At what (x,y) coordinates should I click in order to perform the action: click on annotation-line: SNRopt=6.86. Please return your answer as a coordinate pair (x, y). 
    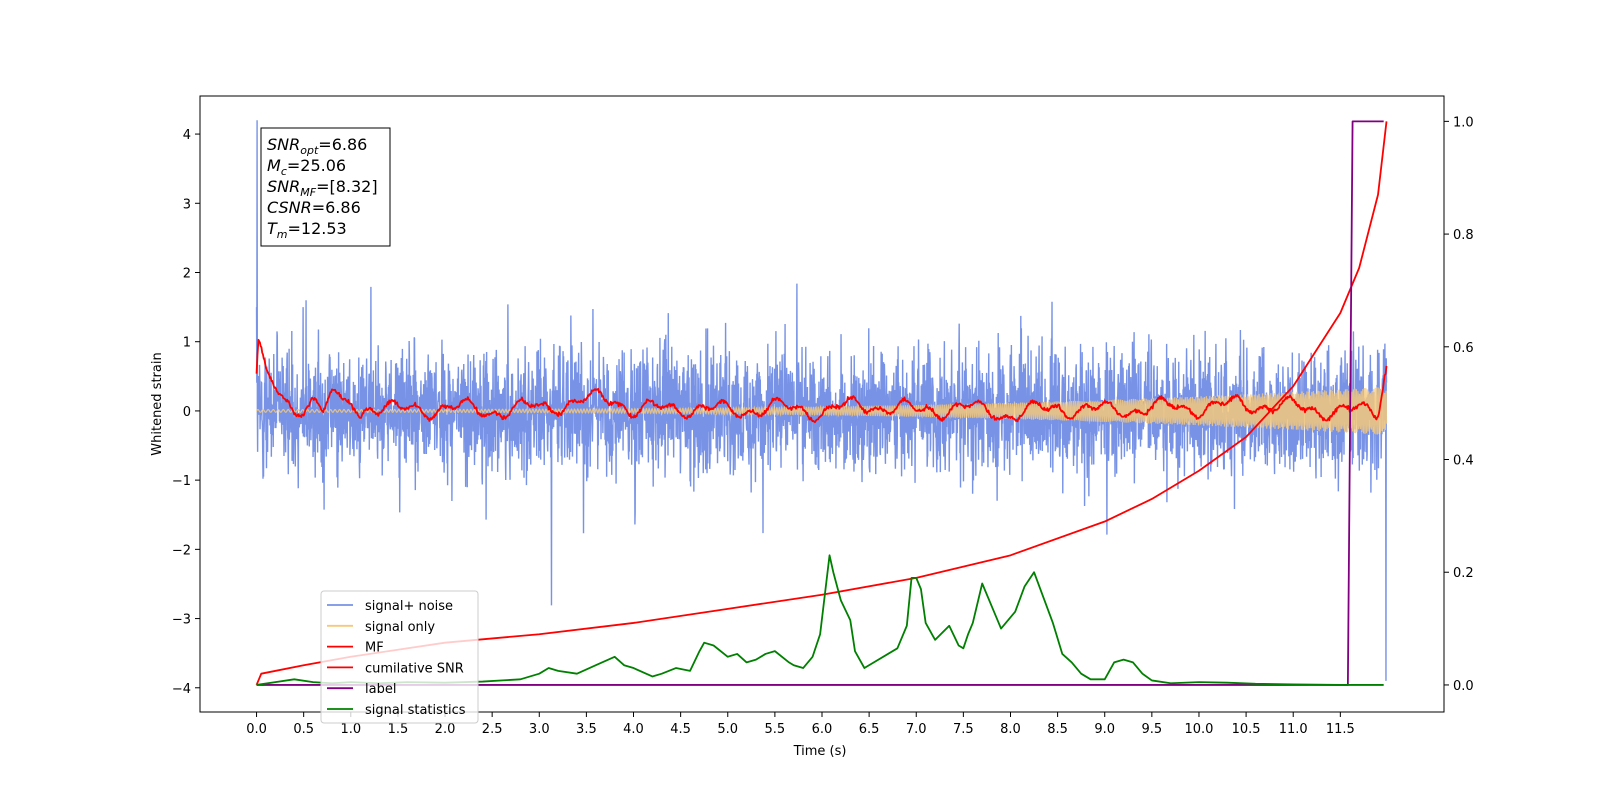
    Looking at the image, I should click on (317, 146).